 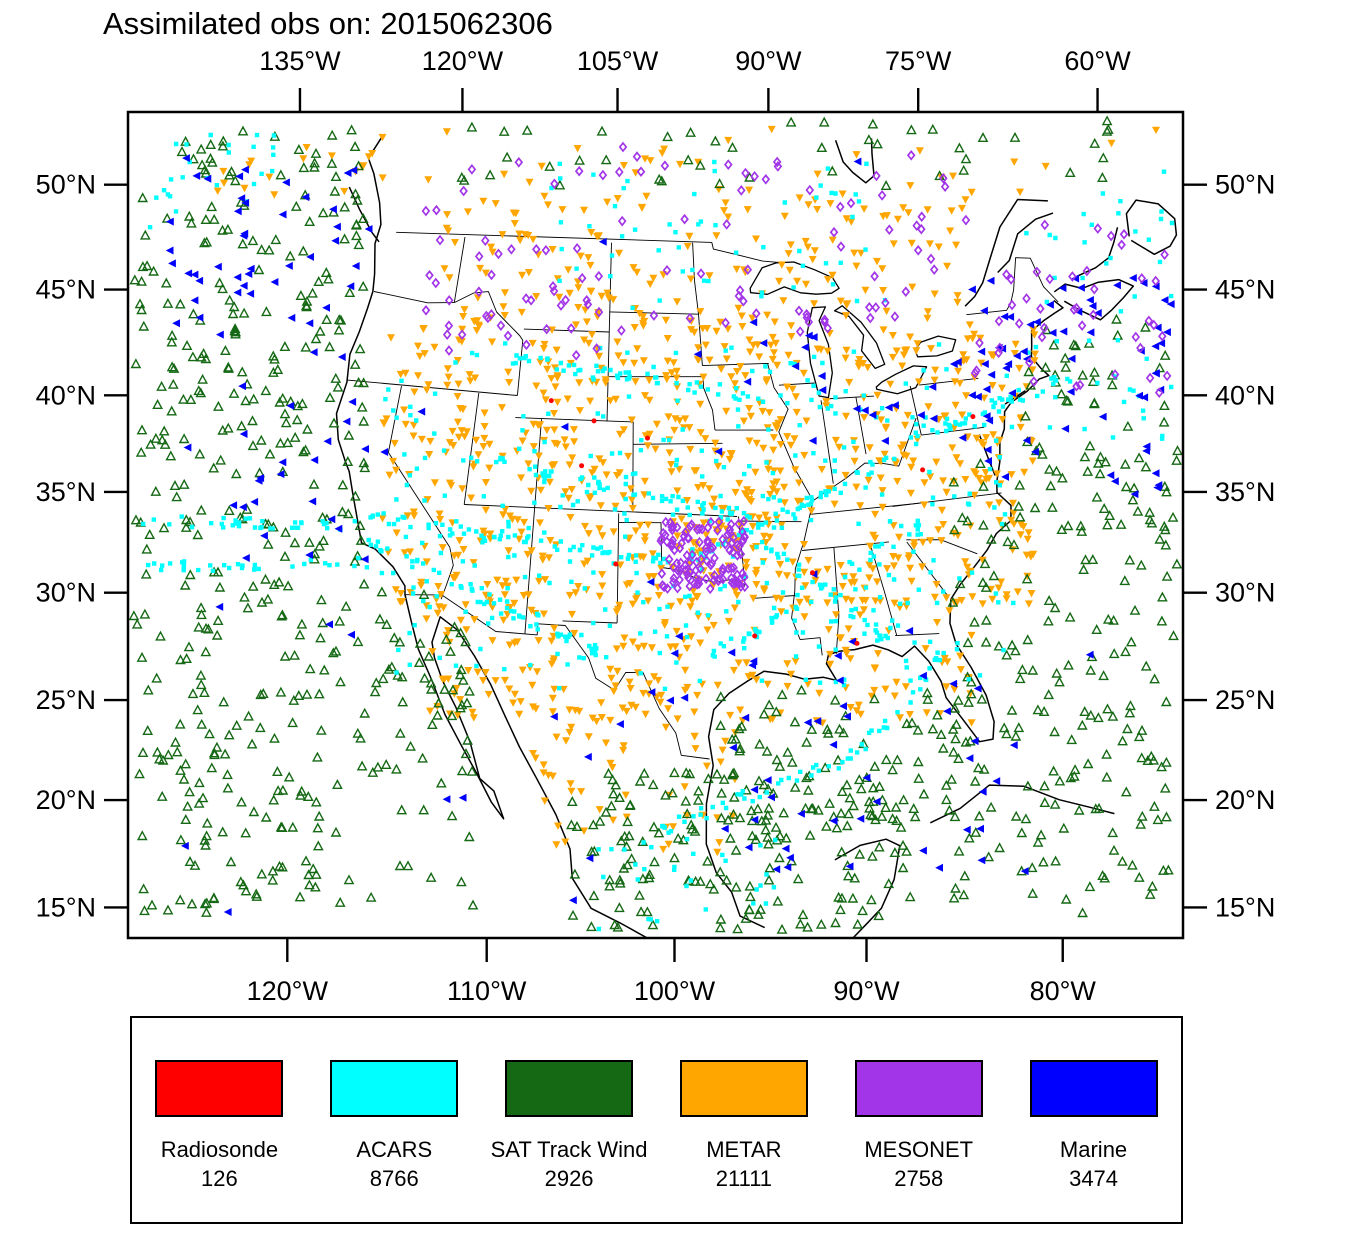 What do you see at coordinates (1063, 991) in the screenshot?
I see `axis-label-lon-bottom: 80°W` at bounding box center [1063, 991].